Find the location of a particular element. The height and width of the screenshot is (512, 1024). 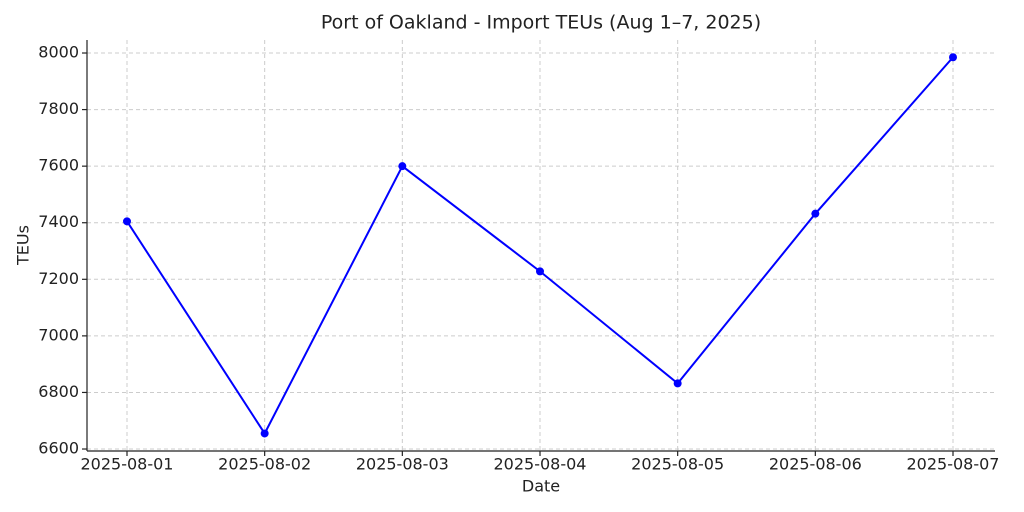

y-tick-label: 7400 is located at coordinates (58, 221).